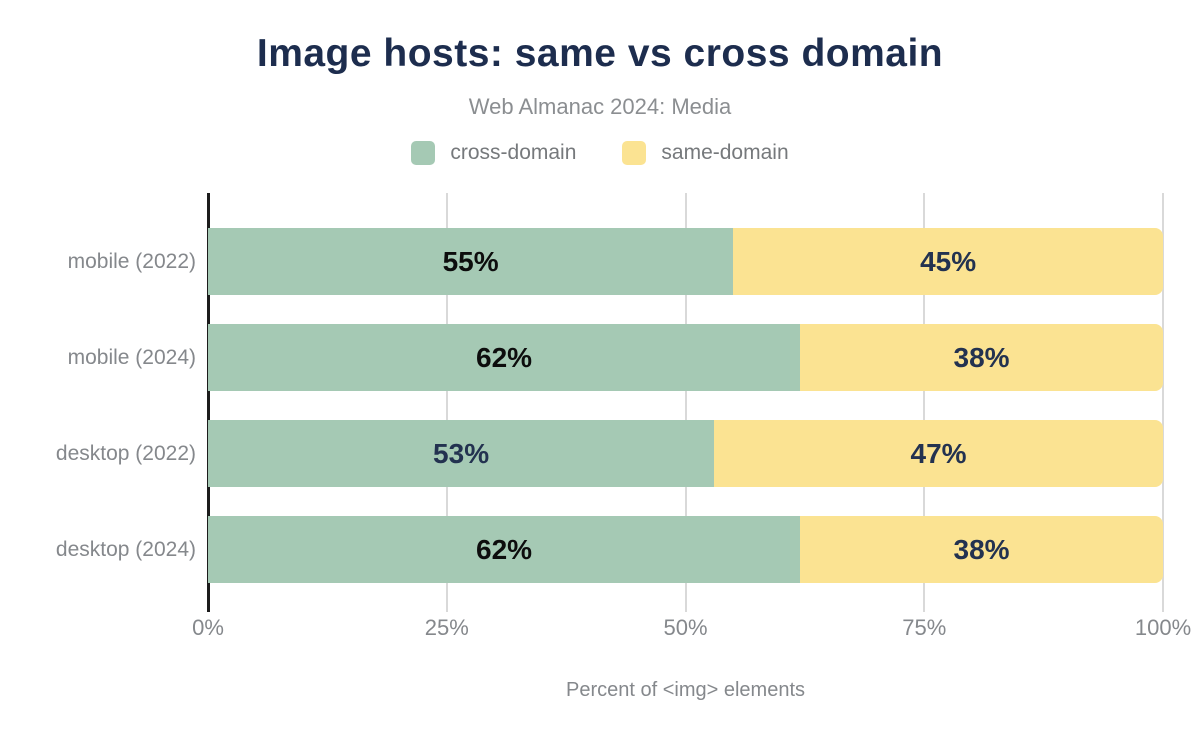  I want to click on bar-row-desktop-2024-: 62% 38%, so click(685, 549).